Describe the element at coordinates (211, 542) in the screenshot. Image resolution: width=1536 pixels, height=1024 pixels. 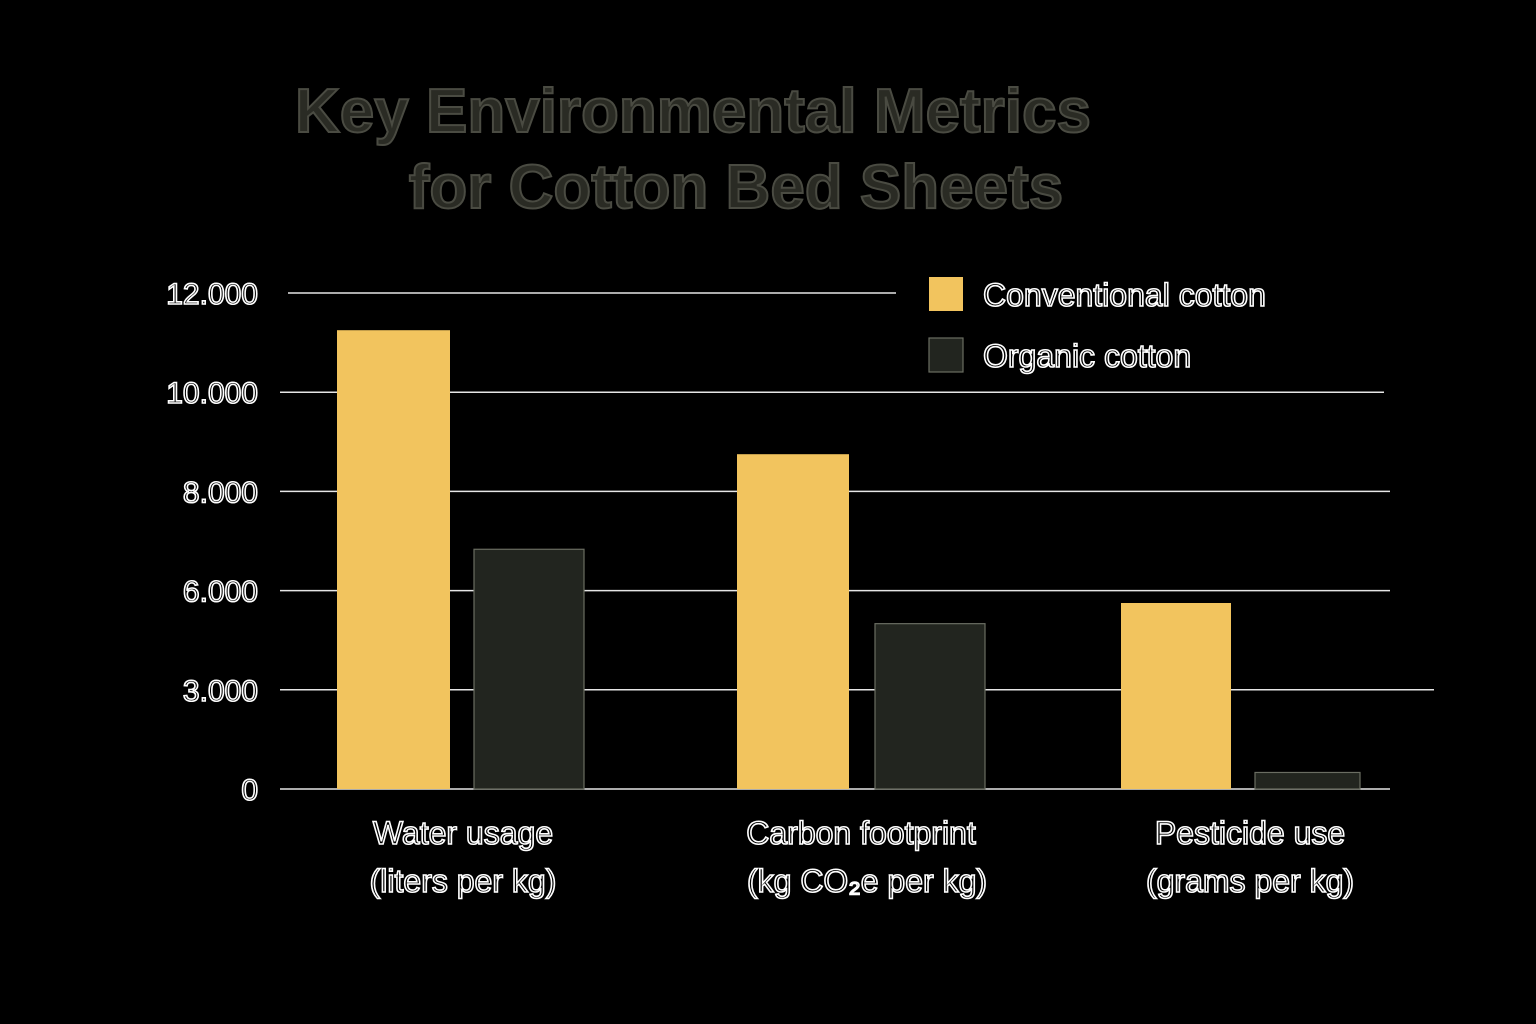
I see `y-axis-tick-labels: 0 3.000 6.000 8.000 10.000 12.000` at that location.